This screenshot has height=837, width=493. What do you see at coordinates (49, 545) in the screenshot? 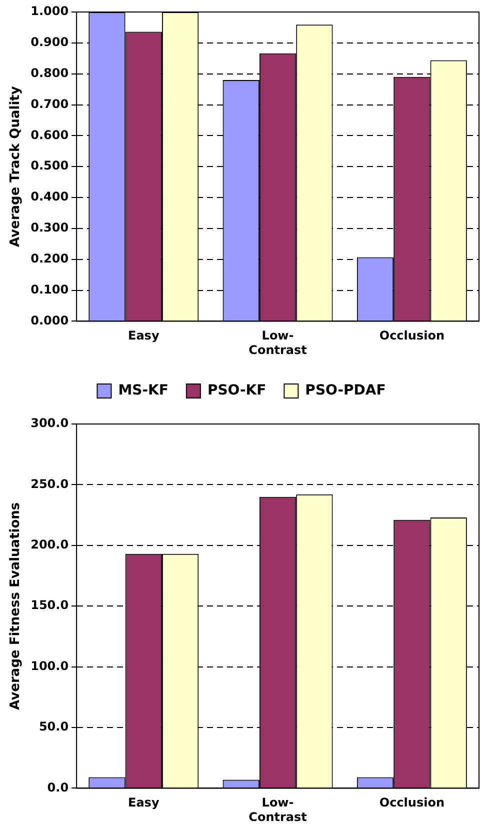
I see `y-tick-label: 200.0` at bounding box center [49, 545].